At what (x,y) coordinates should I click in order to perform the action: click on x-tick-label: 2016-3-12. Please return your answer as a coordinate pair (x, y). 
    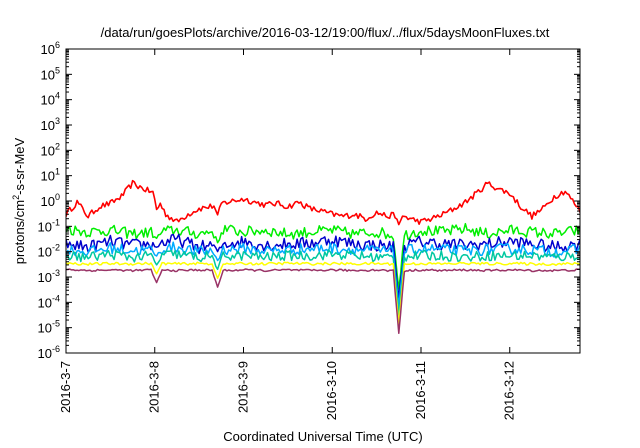
    Looking at the image, I should click on (509, 390).